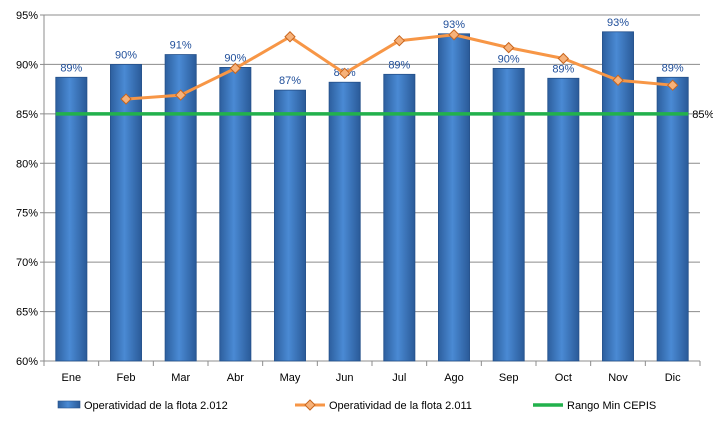  I want to click on x-tick-label: Abr, so click(235, 378).